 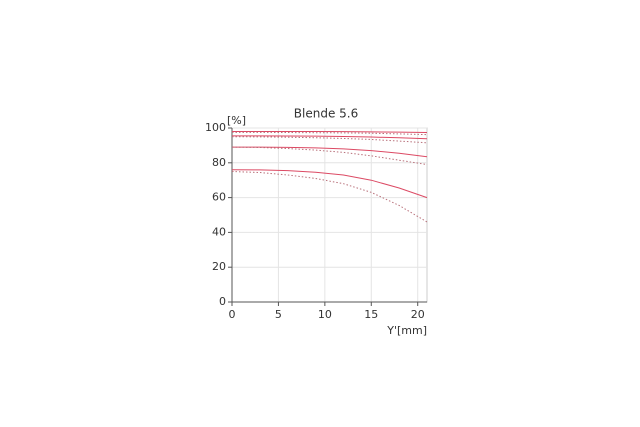 I want to click on y-tick-label: 20, so click(x=219, y=266).